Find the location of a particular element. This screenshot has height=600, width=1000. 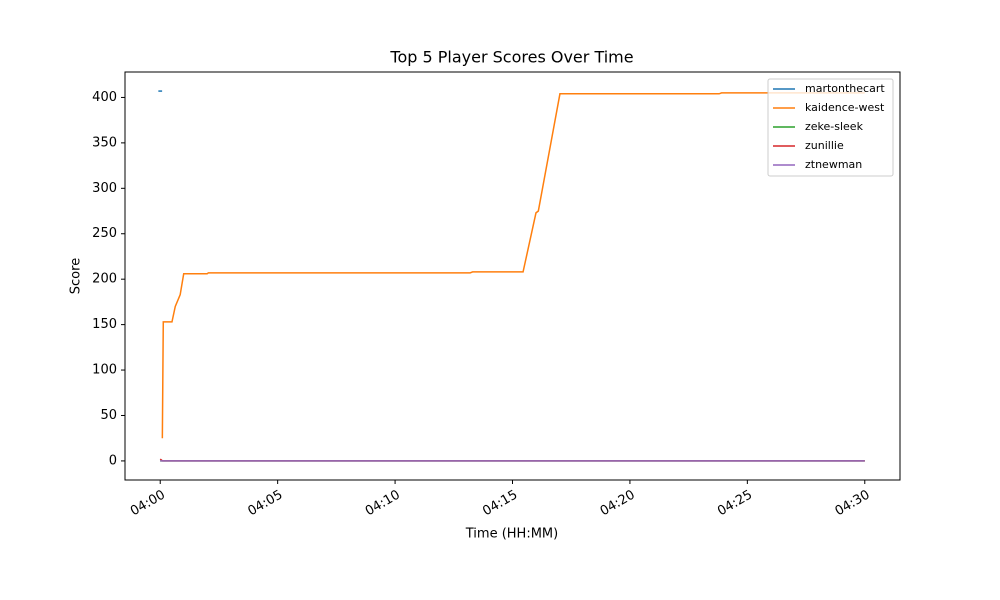

legend-label: zunillie is located at coordinates (824, 145).